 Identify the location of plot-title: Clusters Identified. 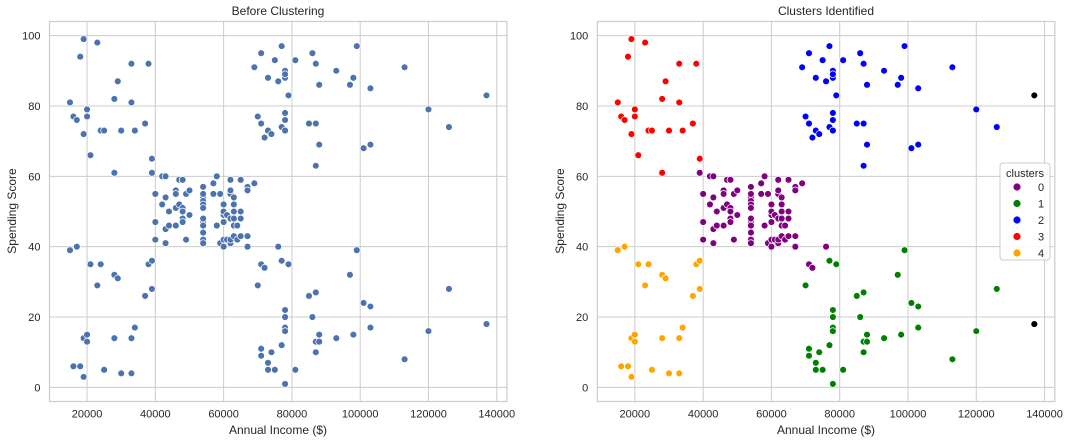
(826, 11).